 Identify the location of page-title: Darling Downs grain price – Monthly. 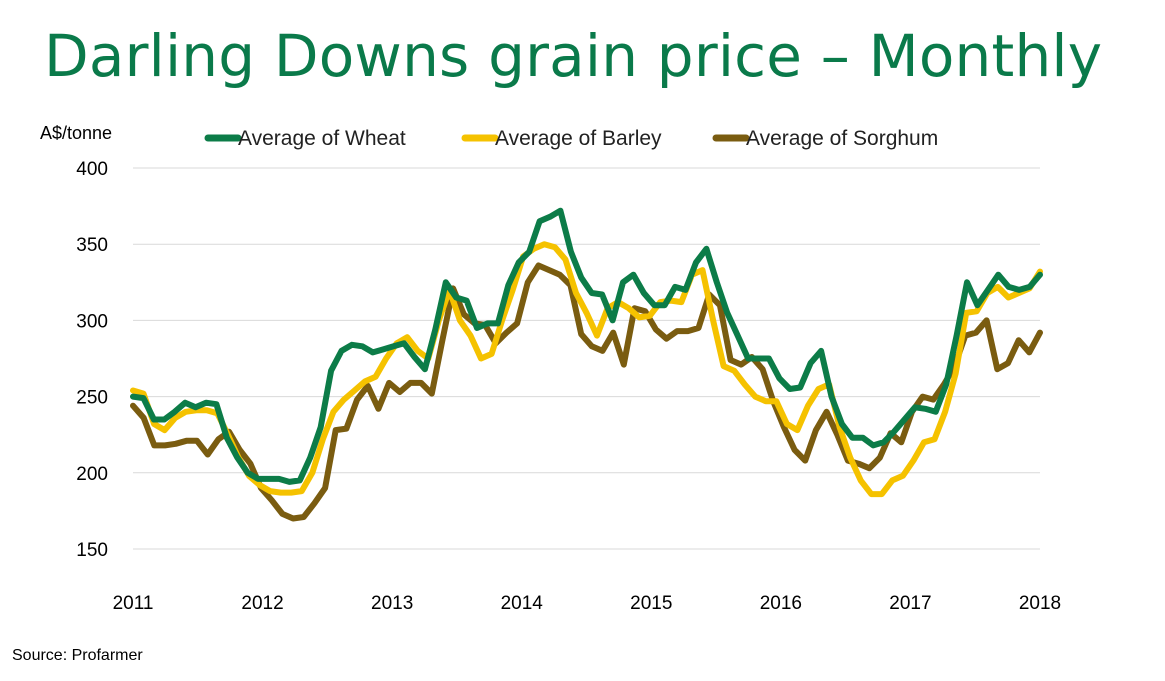
(573, 56).